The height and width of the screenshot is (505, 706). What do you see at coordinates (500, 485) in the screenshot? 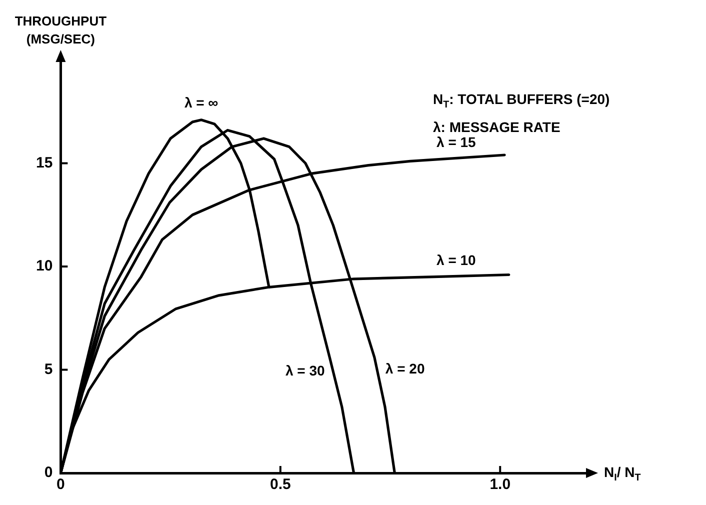
I see `x-tick-label: 1.0` at bounding box center [500, 485].